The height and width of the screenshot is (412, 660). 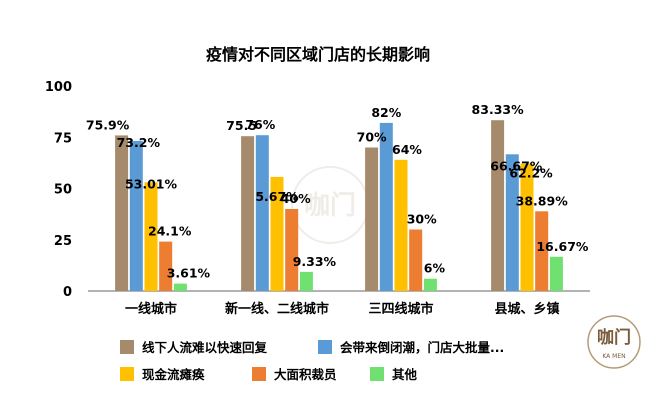 What do you see at coordinates (260, 124) in the screenshot?
I see `data-label: 76%` at bounding box center [260, 124].